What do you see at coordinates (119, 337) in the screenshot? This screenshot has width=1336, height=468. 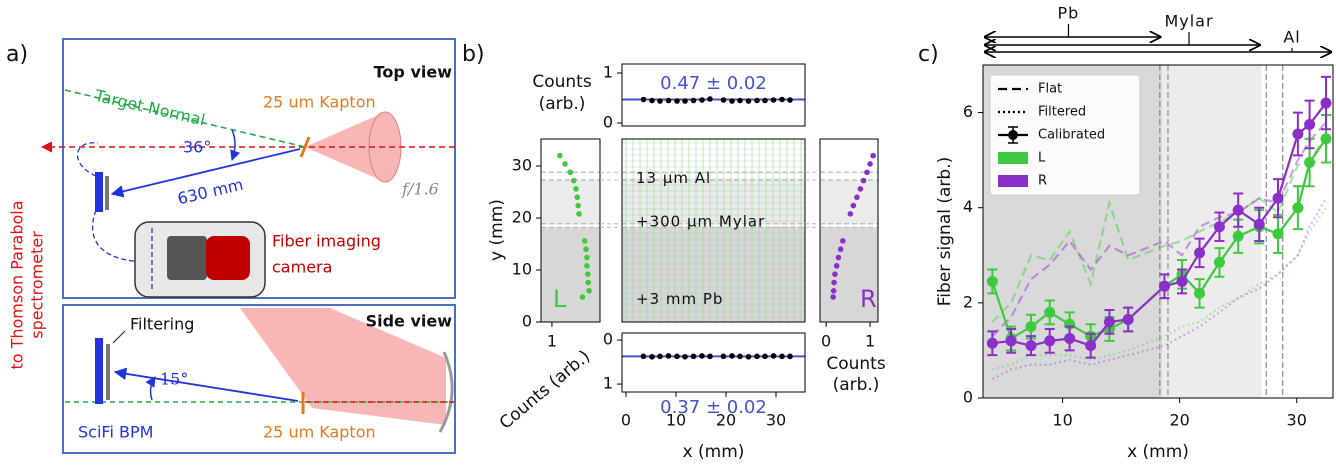 I see `filter-pointer` at bounding box center [119, 337].